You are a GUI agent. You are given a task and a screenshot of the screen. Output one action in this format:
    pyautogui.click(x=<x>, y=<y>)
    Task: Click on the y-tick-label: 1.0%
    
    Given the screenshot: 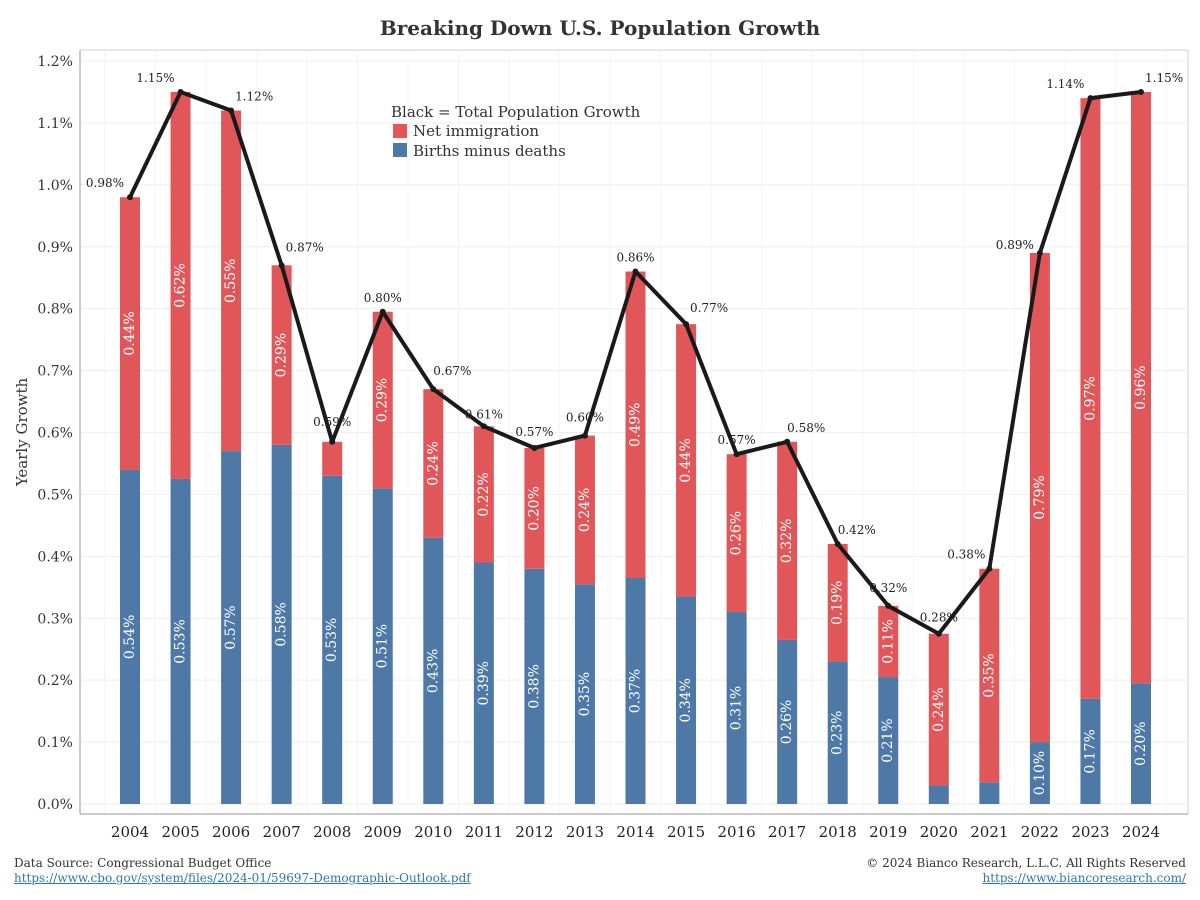 What is the action you would take?
    pyautogui.click(x=55, y=186)
    